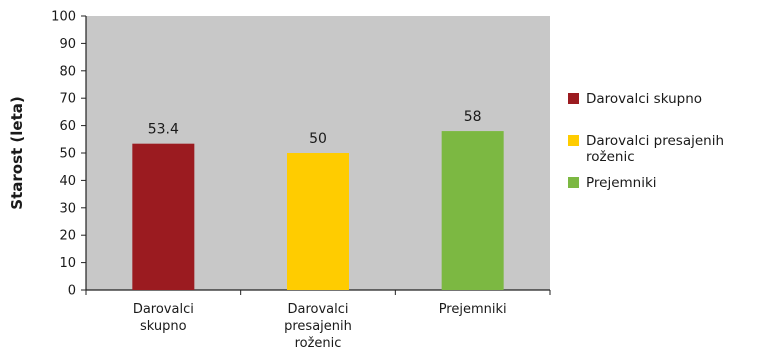  What do you see at coordinates (67, 263) in the screenshot?
I see `y-tick-label: 10` at bounding box center [67, 263].